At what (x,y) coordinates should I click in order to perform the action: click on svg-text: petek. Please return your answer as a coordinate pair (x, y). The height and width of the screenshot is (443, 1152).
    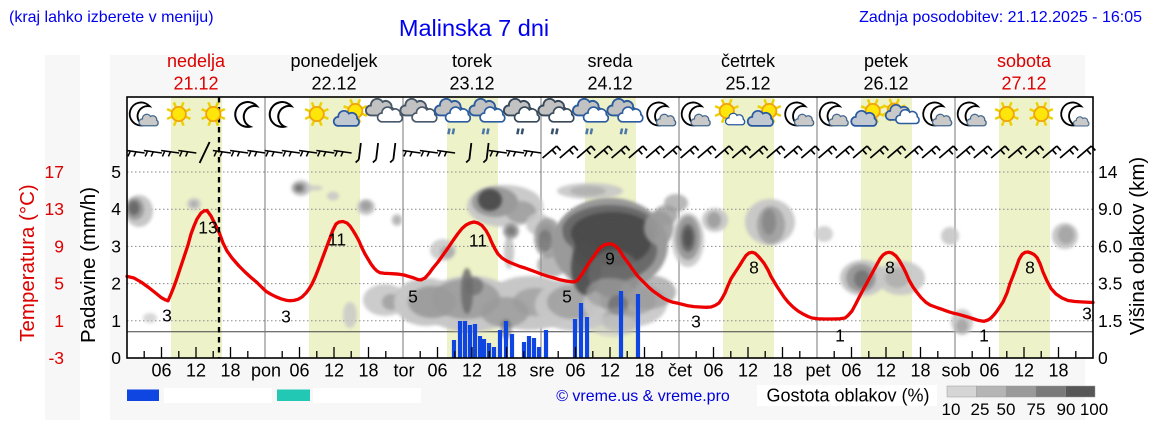
    Looking at the image, I should click on (886, 61).